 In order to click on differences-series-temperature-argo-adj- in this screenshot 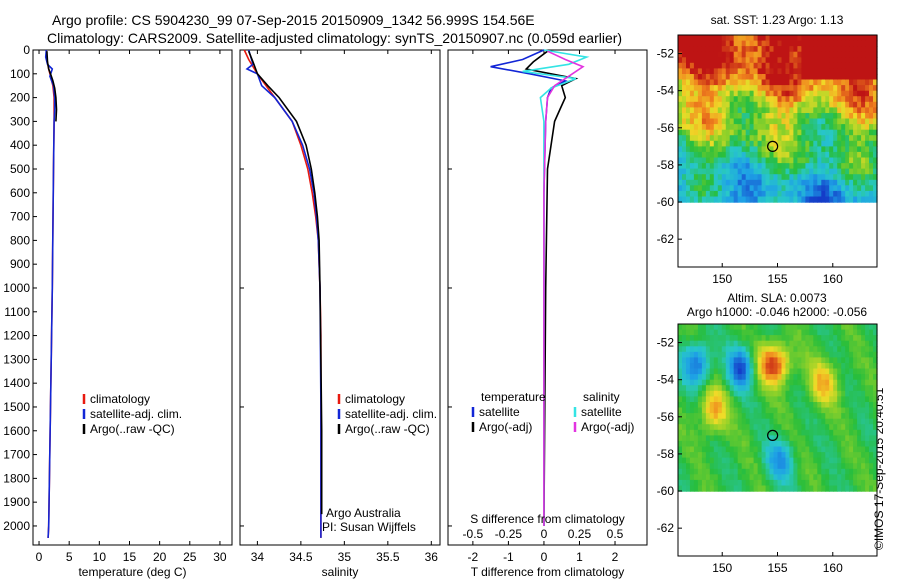, I will do `click(551, 288)`.